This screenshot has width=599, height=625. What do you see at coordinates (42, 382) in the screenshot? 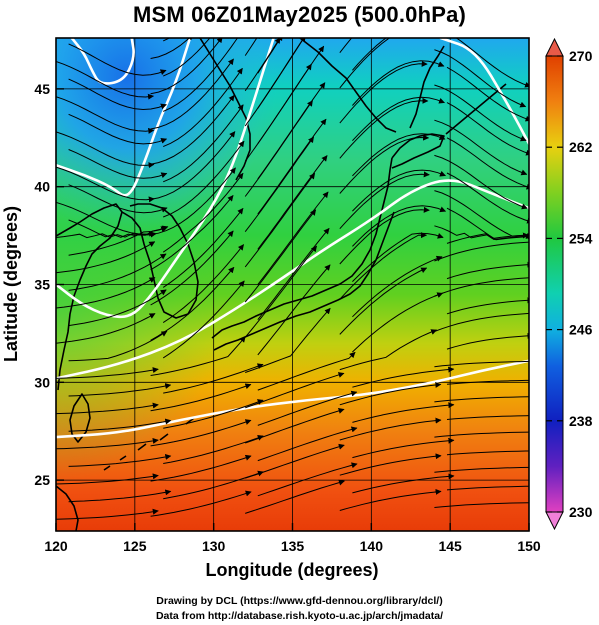
I see `y-tick-label: 30` at bounding box center [42, 382].